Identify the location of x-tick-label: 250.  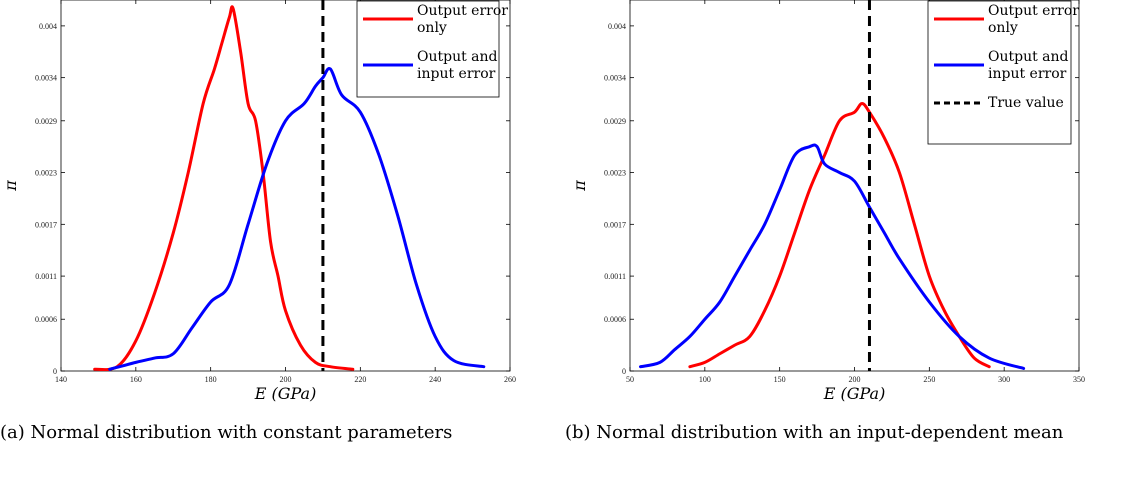
(929, 379).